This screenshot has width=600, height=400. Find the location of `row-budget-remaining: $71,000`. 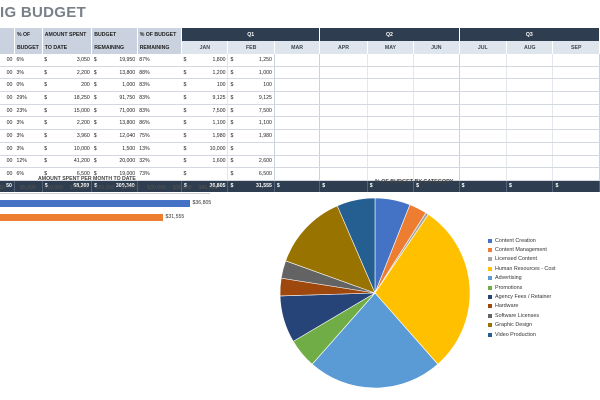

row-budget-remaining: $71,000 is located at coordinates (114, 111).